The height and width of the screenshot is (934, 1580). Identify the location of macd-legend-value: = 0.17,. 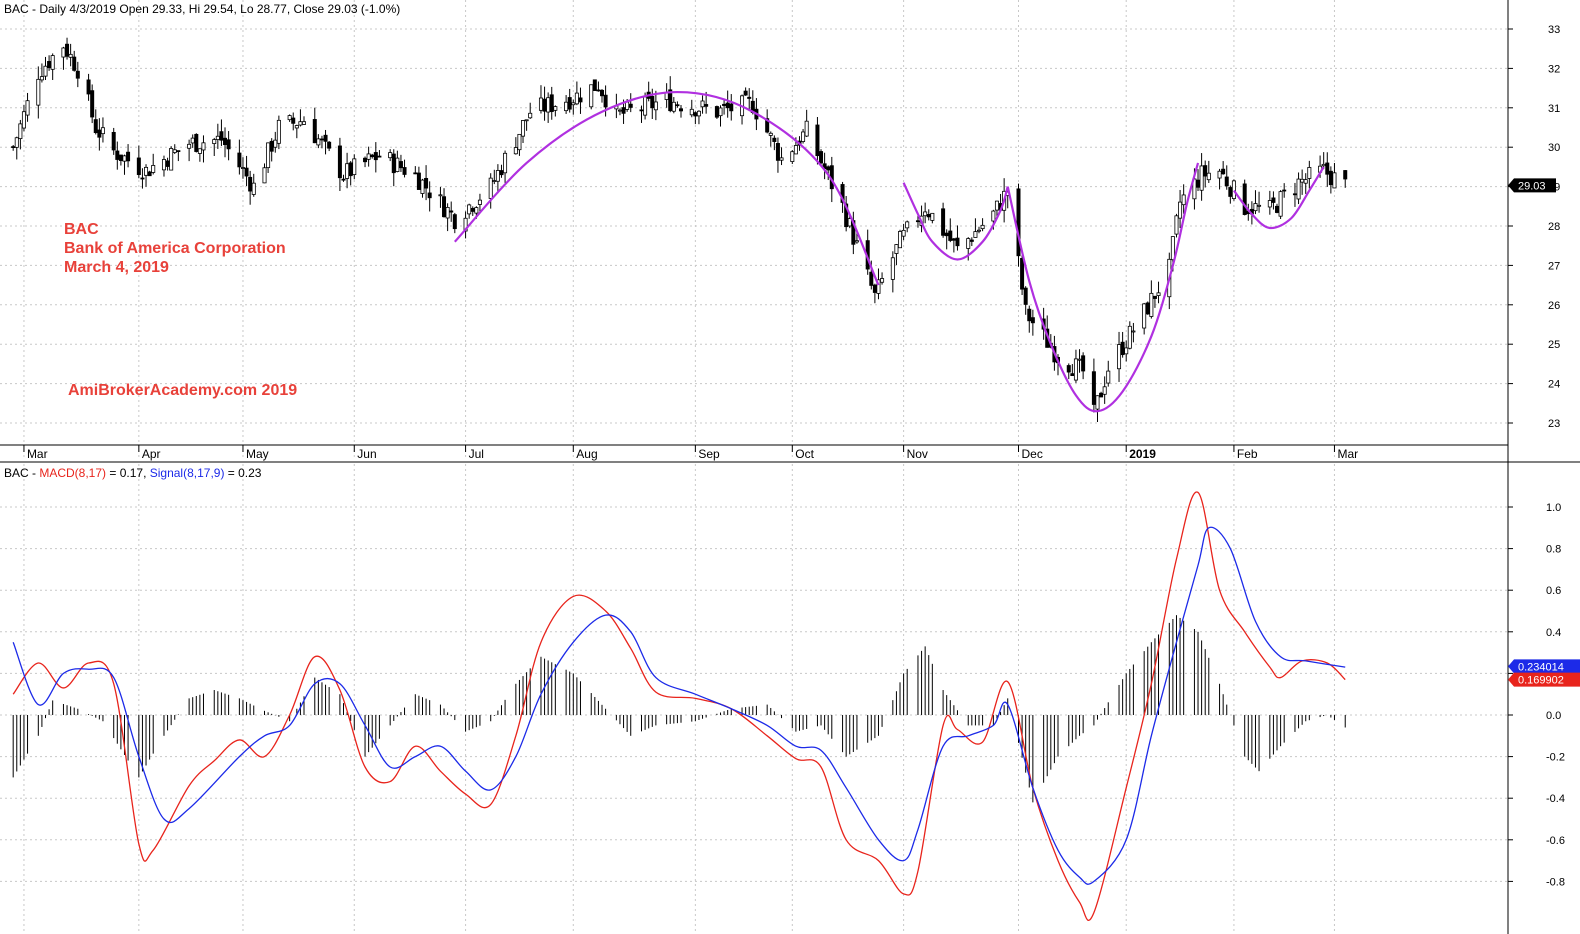
(128, 473).